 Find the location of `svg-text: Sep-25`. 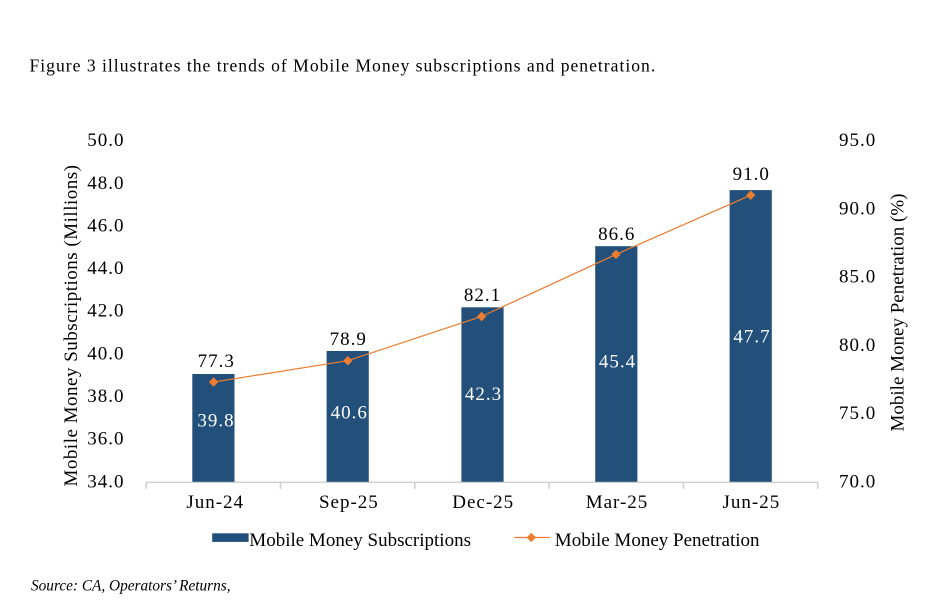

svg-text: Sep-25 is located at coordinates (349, 502).